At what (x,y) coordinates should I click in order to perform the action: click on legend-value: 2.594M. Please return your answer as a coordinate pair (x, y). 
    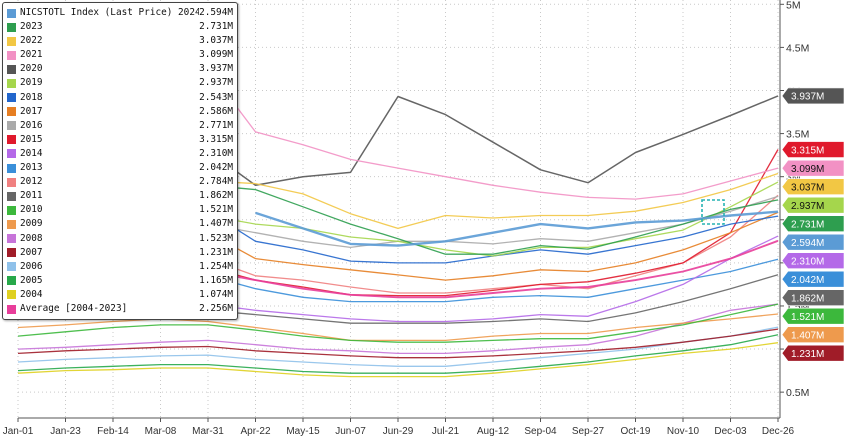
    Looking at the image, I should click on (216, 12).